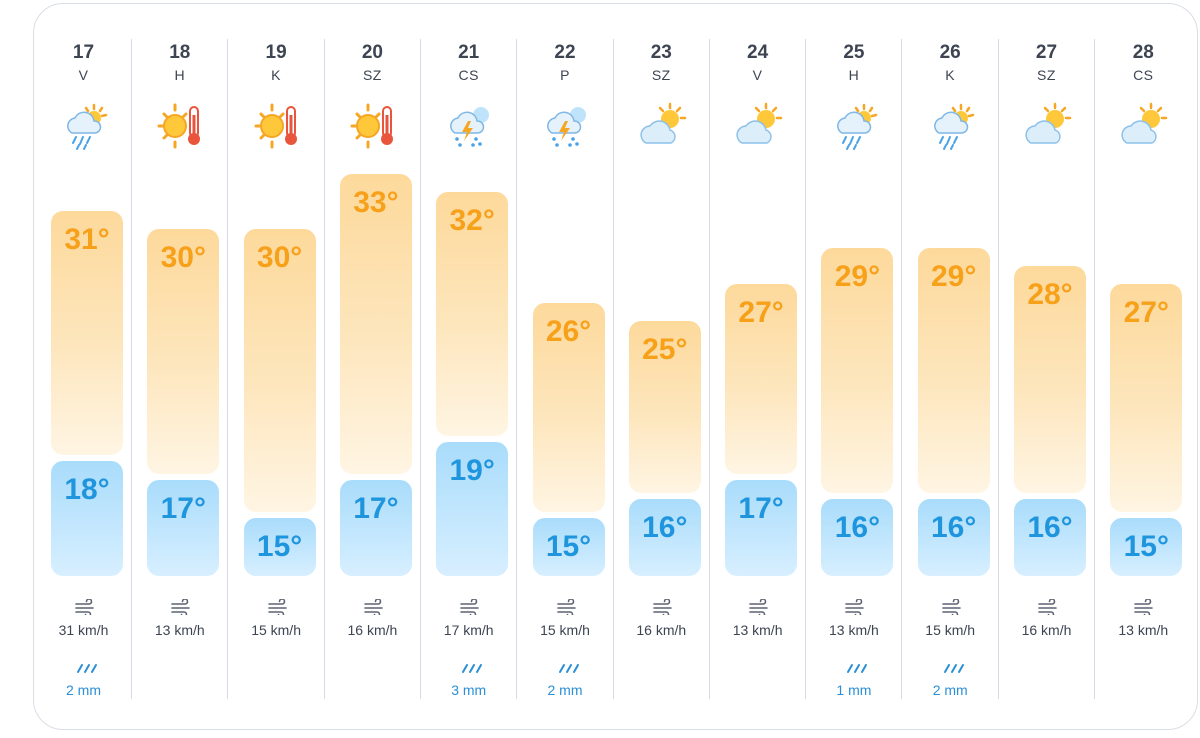  I want to click on high-temp-bar: 25°, so click(664, 407).